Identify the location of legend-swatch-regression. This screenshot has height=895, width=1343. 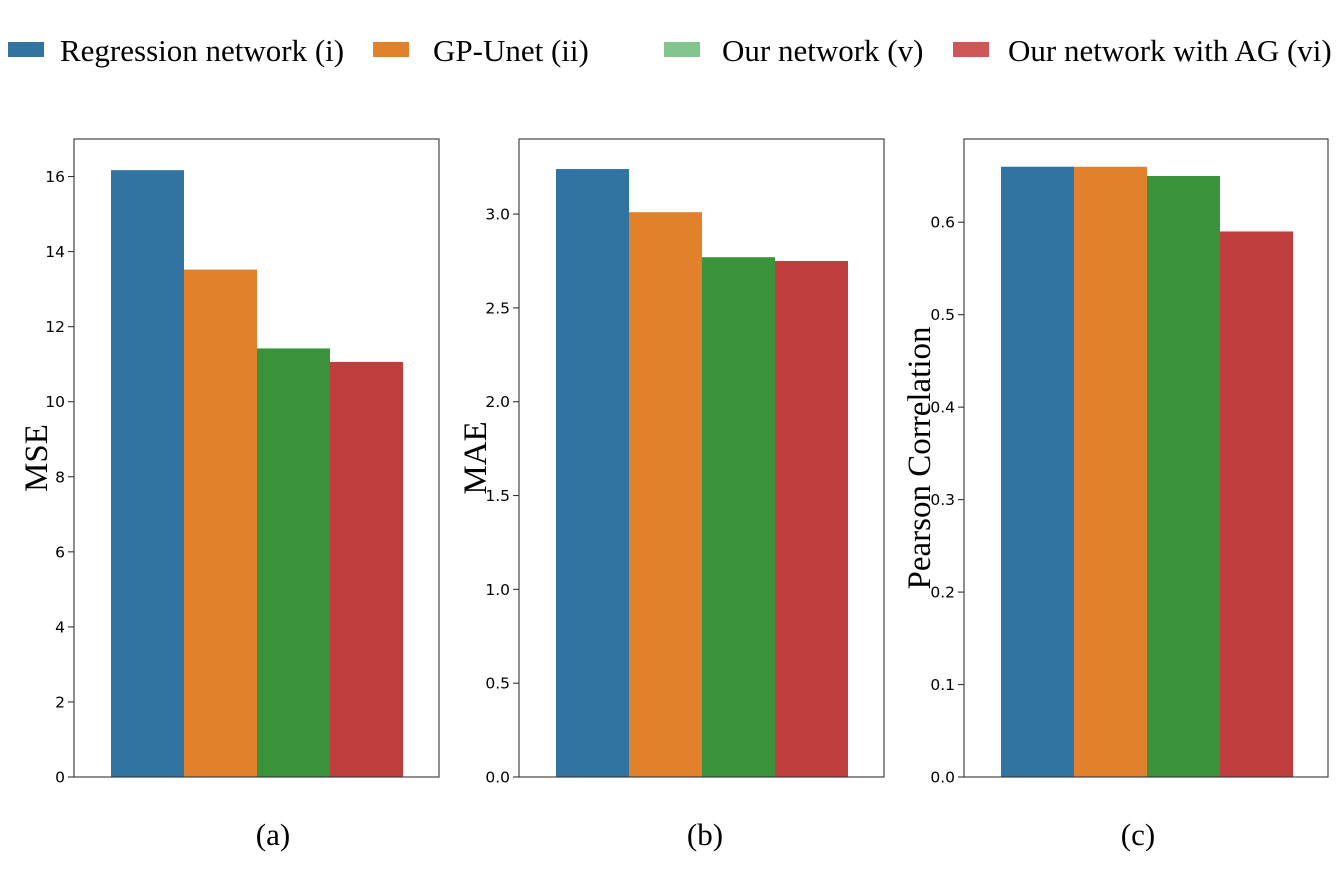
(26, 49).